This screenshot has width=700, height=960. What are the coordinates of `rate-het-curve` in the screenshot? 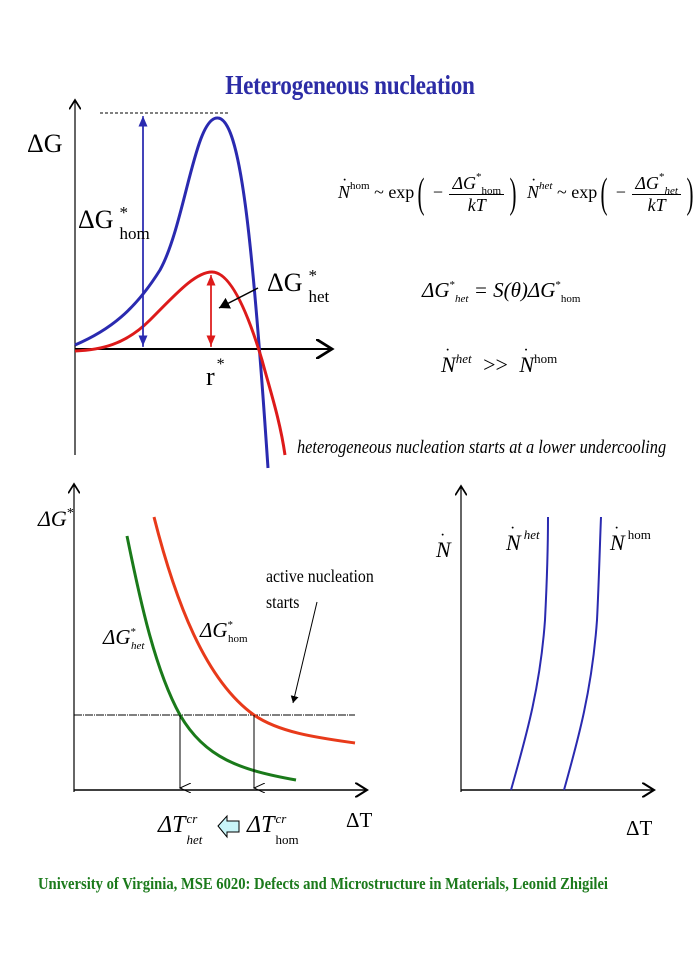 It's located at (529, 653).